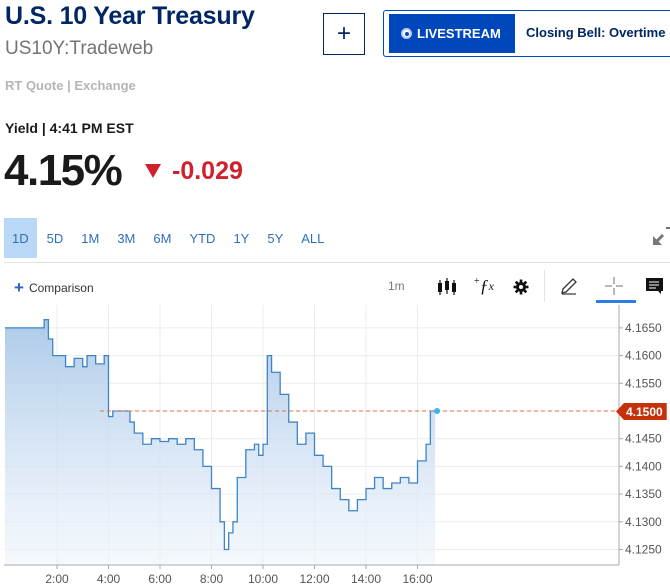 This screenshot has height=587, width=670. What do you see at coordinates (275, 238) in the screenshot?
I see `range-tab-5y: 5Y` at bounding box center [275, 238].